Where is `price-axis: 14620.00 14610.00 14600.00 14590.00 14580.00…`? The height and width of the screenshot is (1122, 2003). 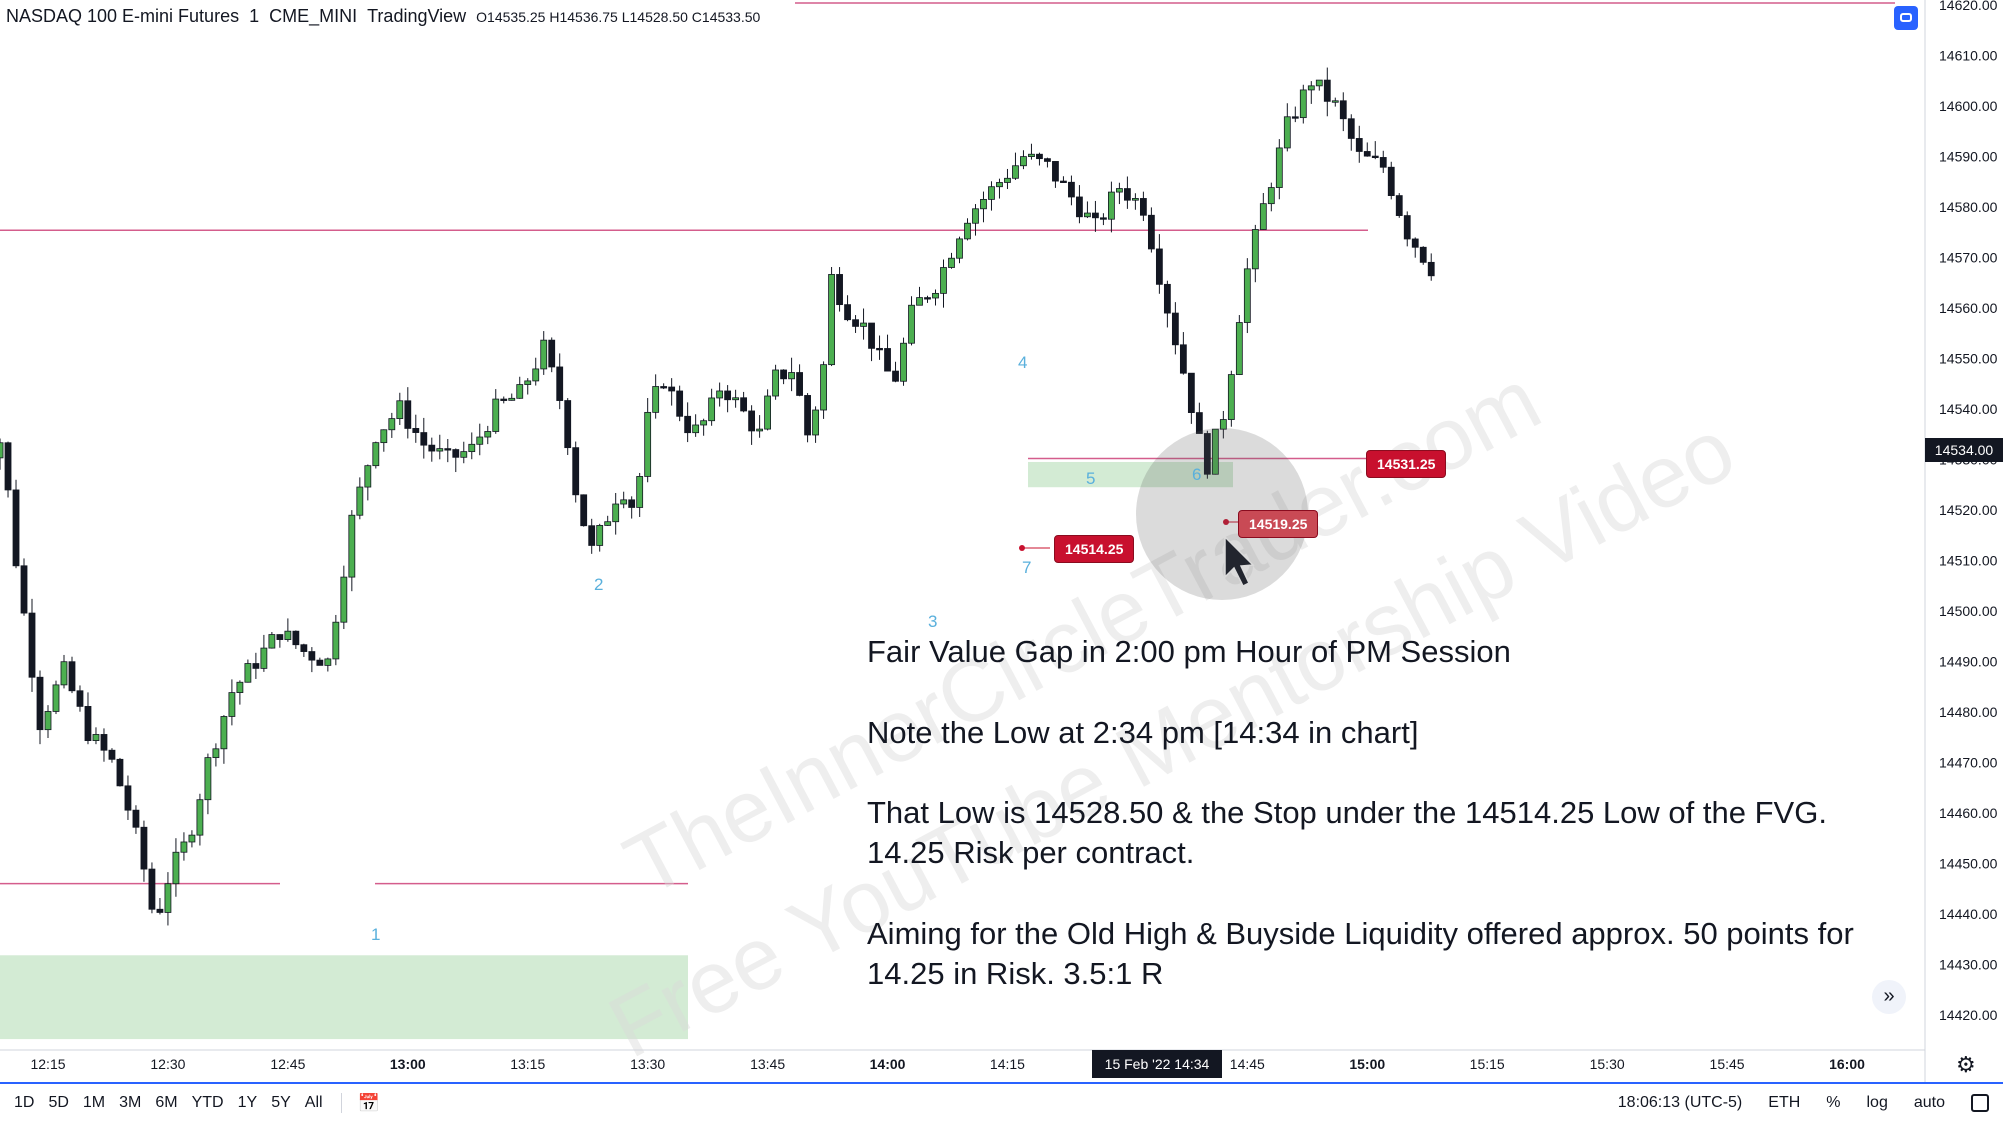
price-axis: 14620.00 14610.00 14600.00 14590.00 14580.00… is located at coordinates (1968, 511).